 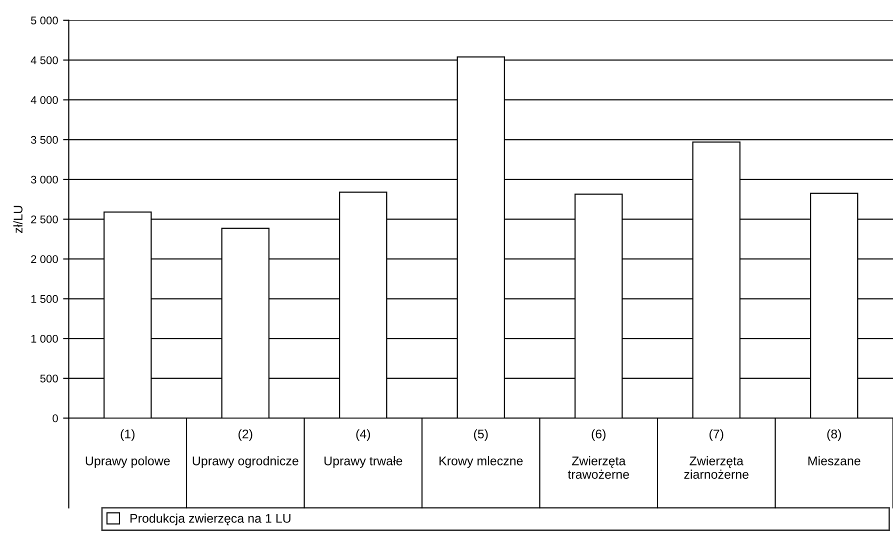 I want to click on category-label: (7) Zwierzęta ziarnożerne, so click(x=716, y=454).